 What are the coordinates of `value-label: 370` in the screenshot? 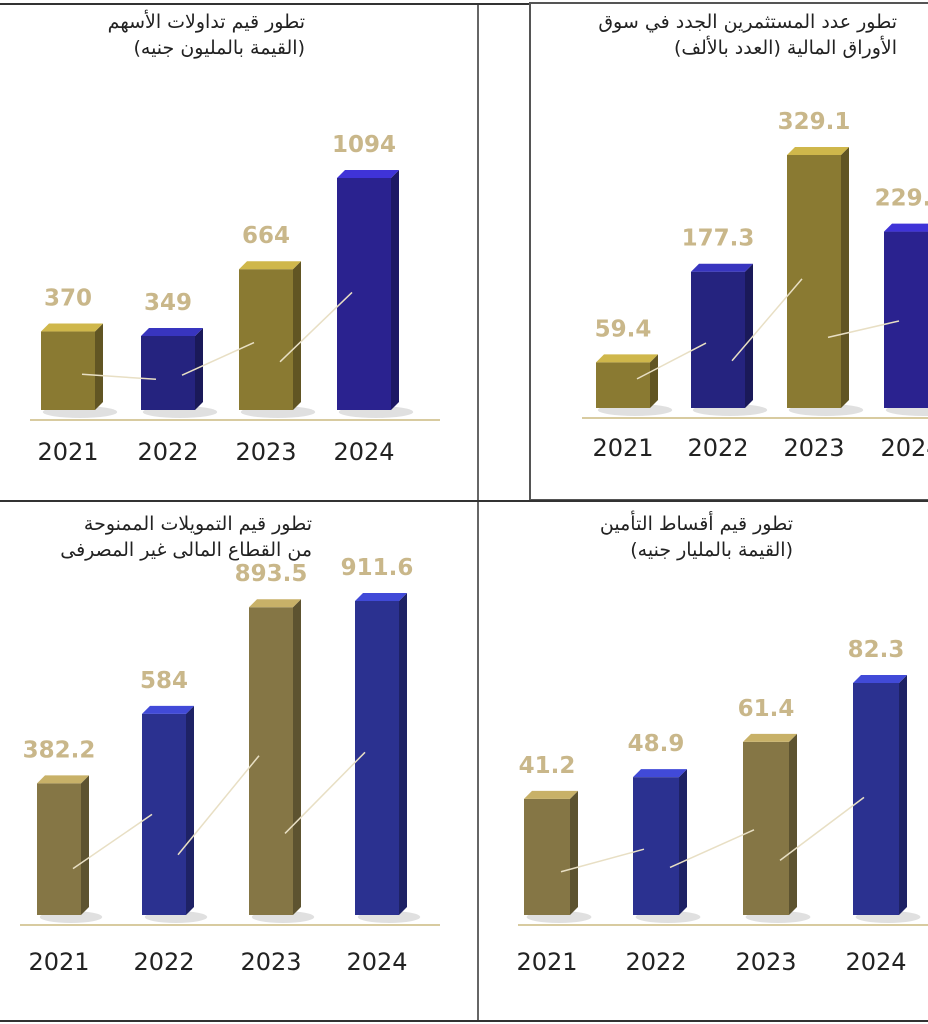 It's located at (68, 299).